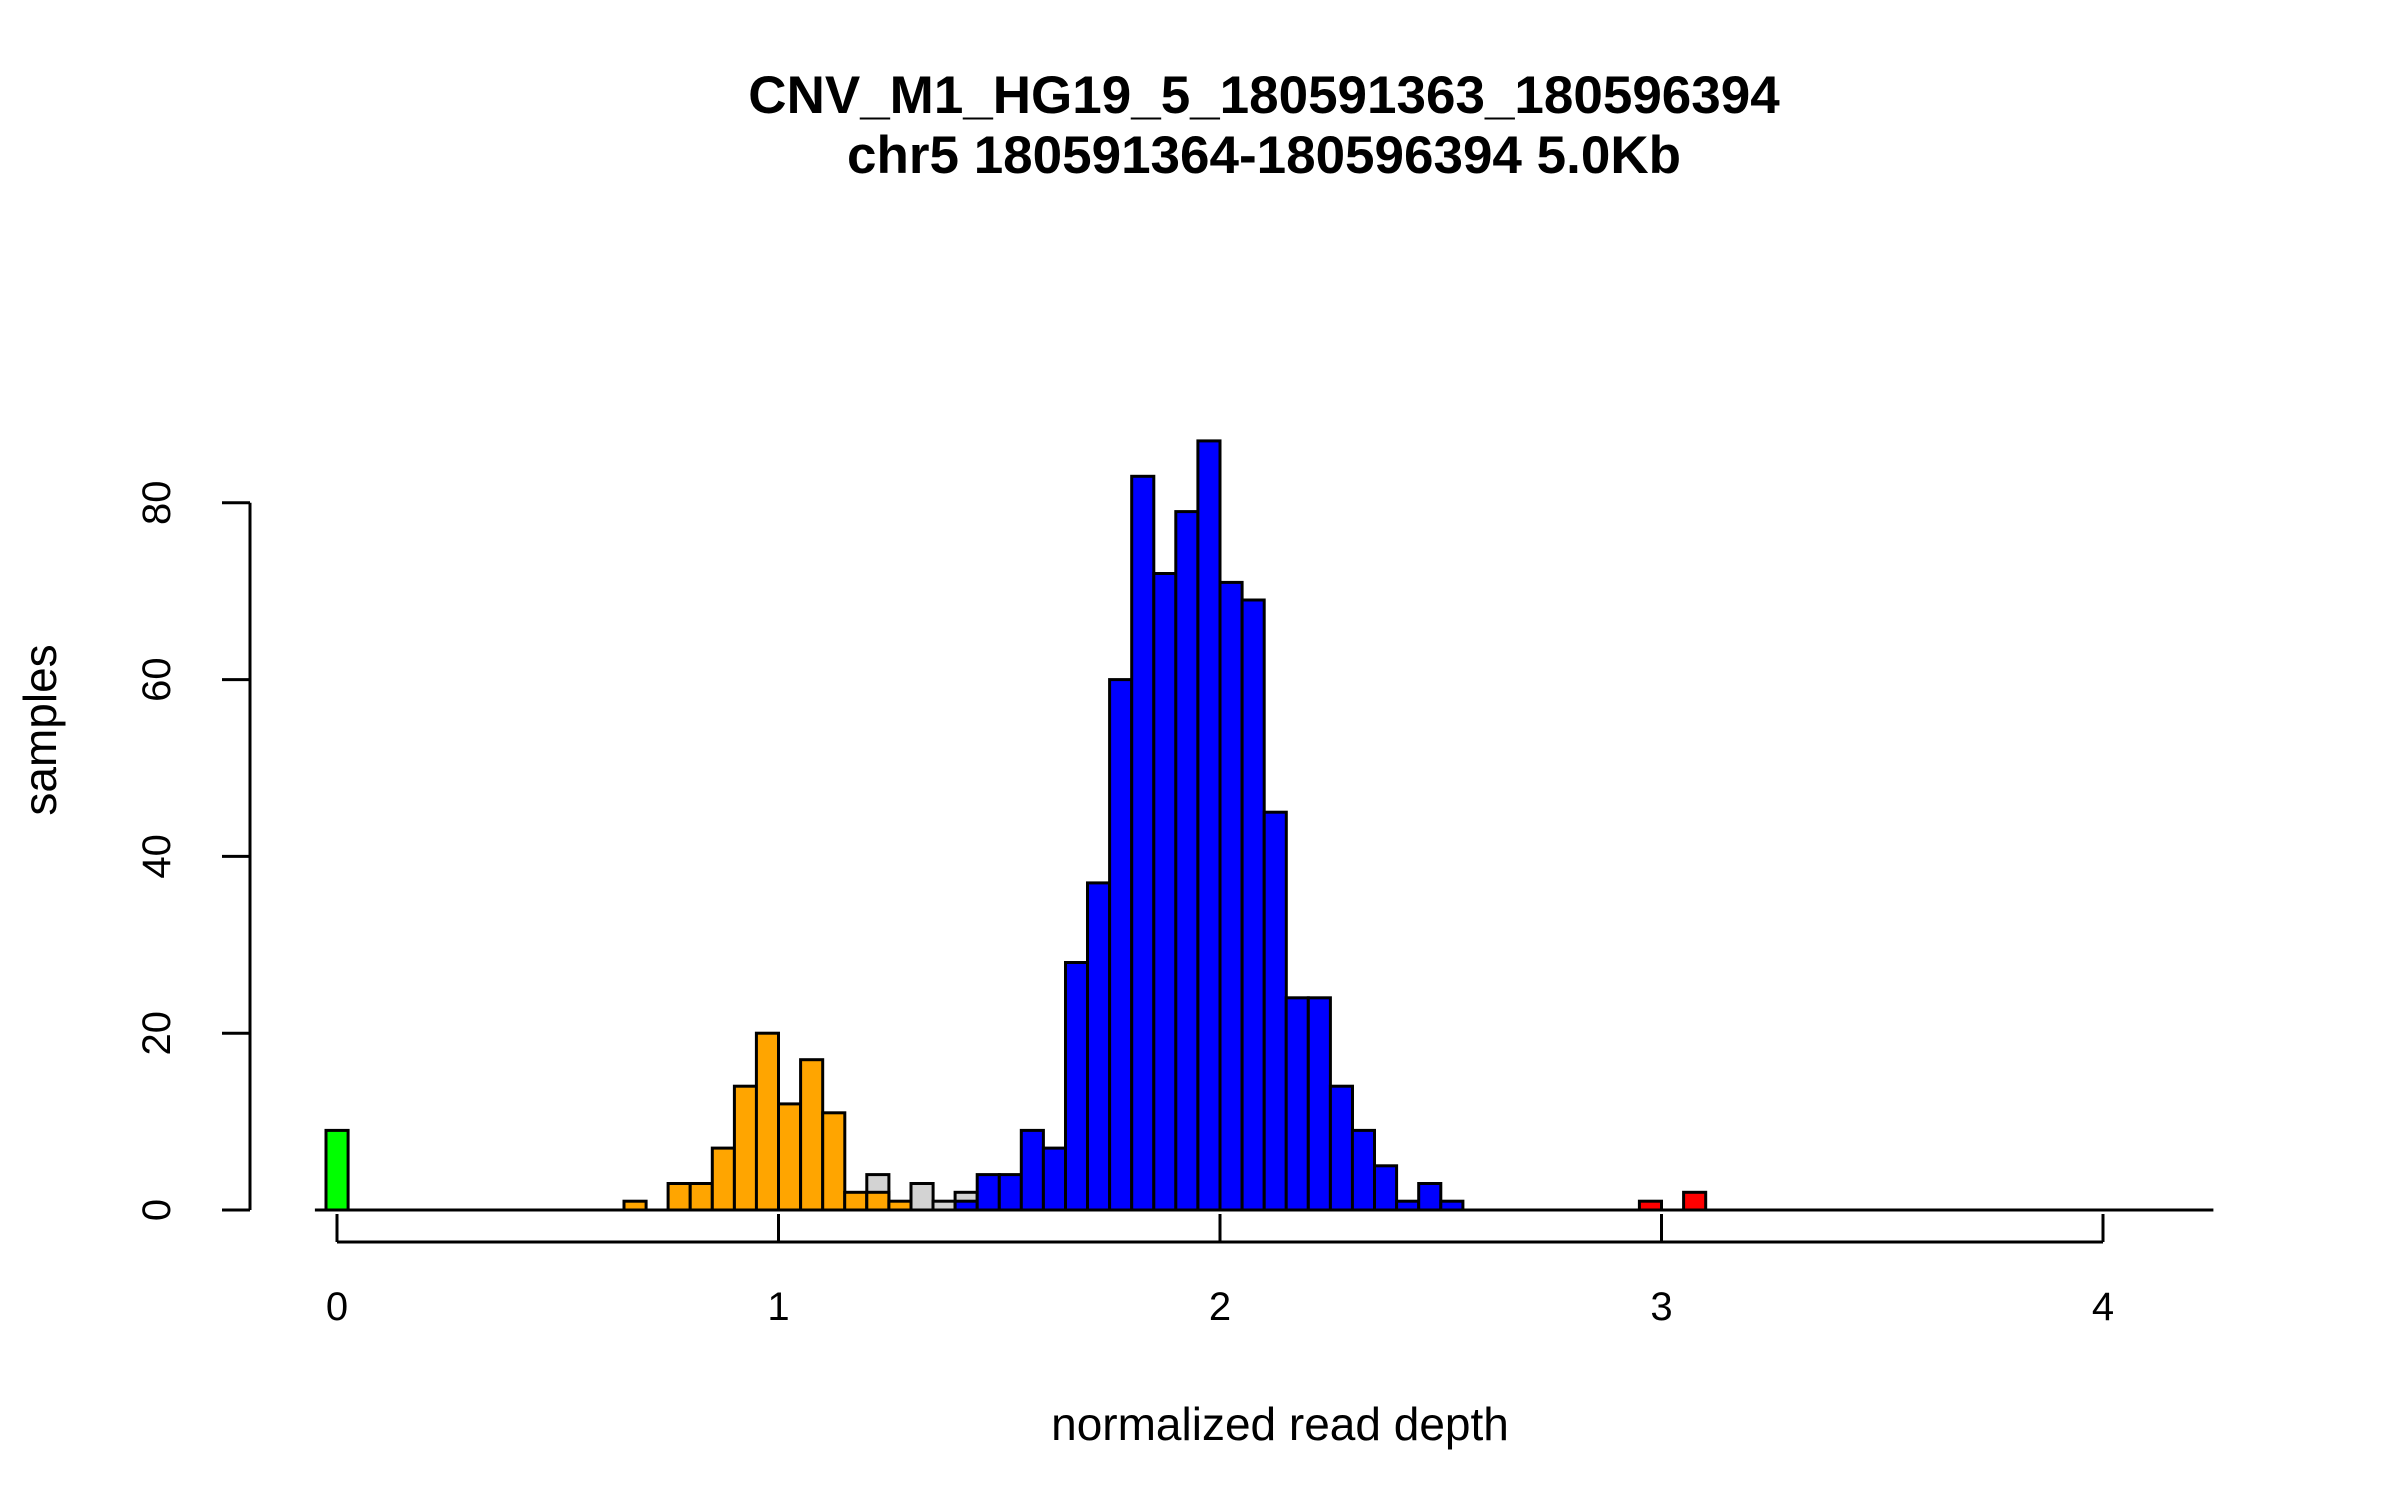 This screenshot has height=1500, width=2400. What do you see at coordinates (157, 856) in the screenshot?
I see `y-tick-label: 40` at bounding box center [157, 856].